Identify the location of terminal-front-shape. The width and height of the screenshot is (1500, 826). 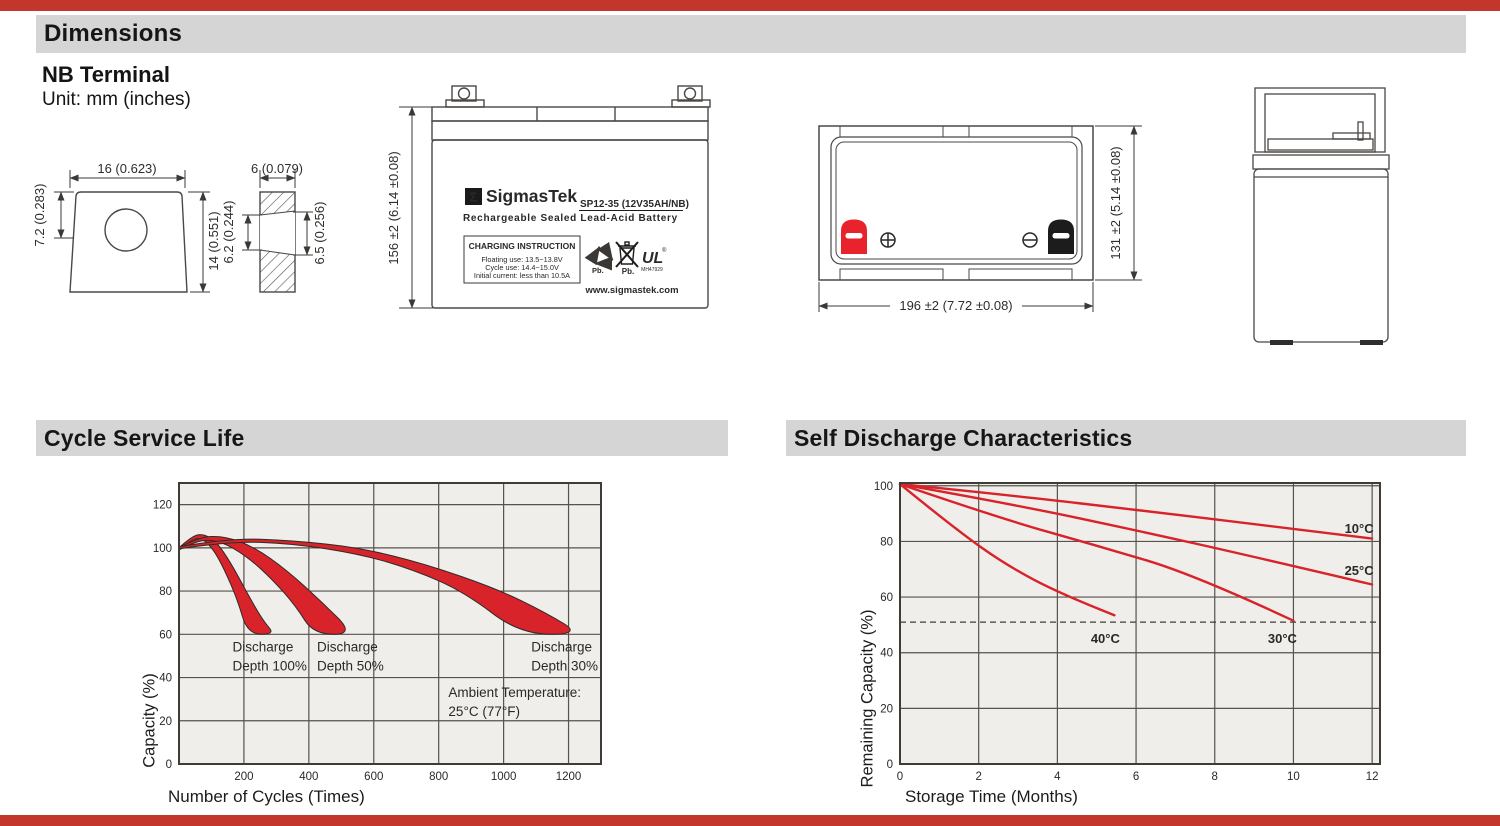
(128, 242).